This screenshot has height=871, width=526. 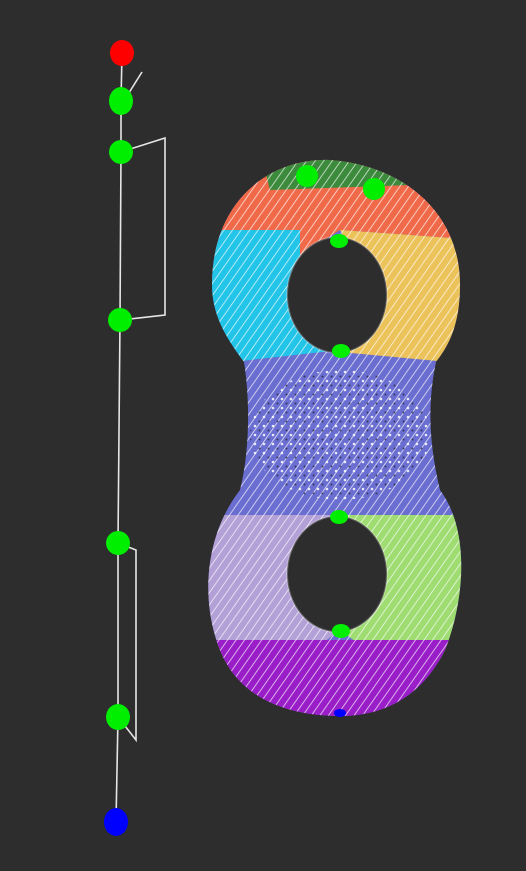 I want to click on edge-n2-n3, so click(x=120, y=236).